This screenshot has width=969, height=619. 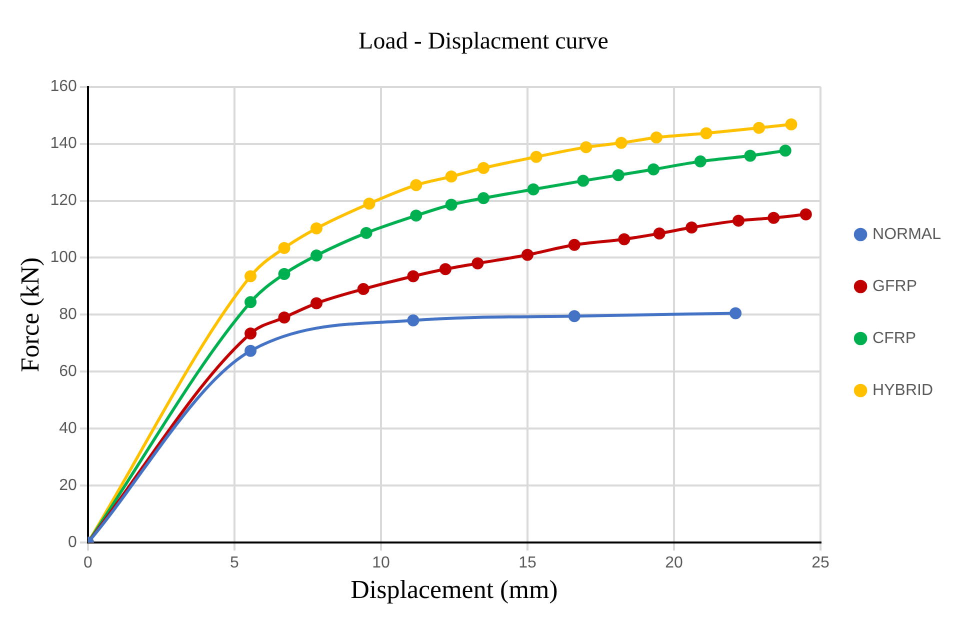 What do you see at coordinates (68, 371) in the screenshot?
I see `y-tick-label: 60` at bounding box center [68, 371].